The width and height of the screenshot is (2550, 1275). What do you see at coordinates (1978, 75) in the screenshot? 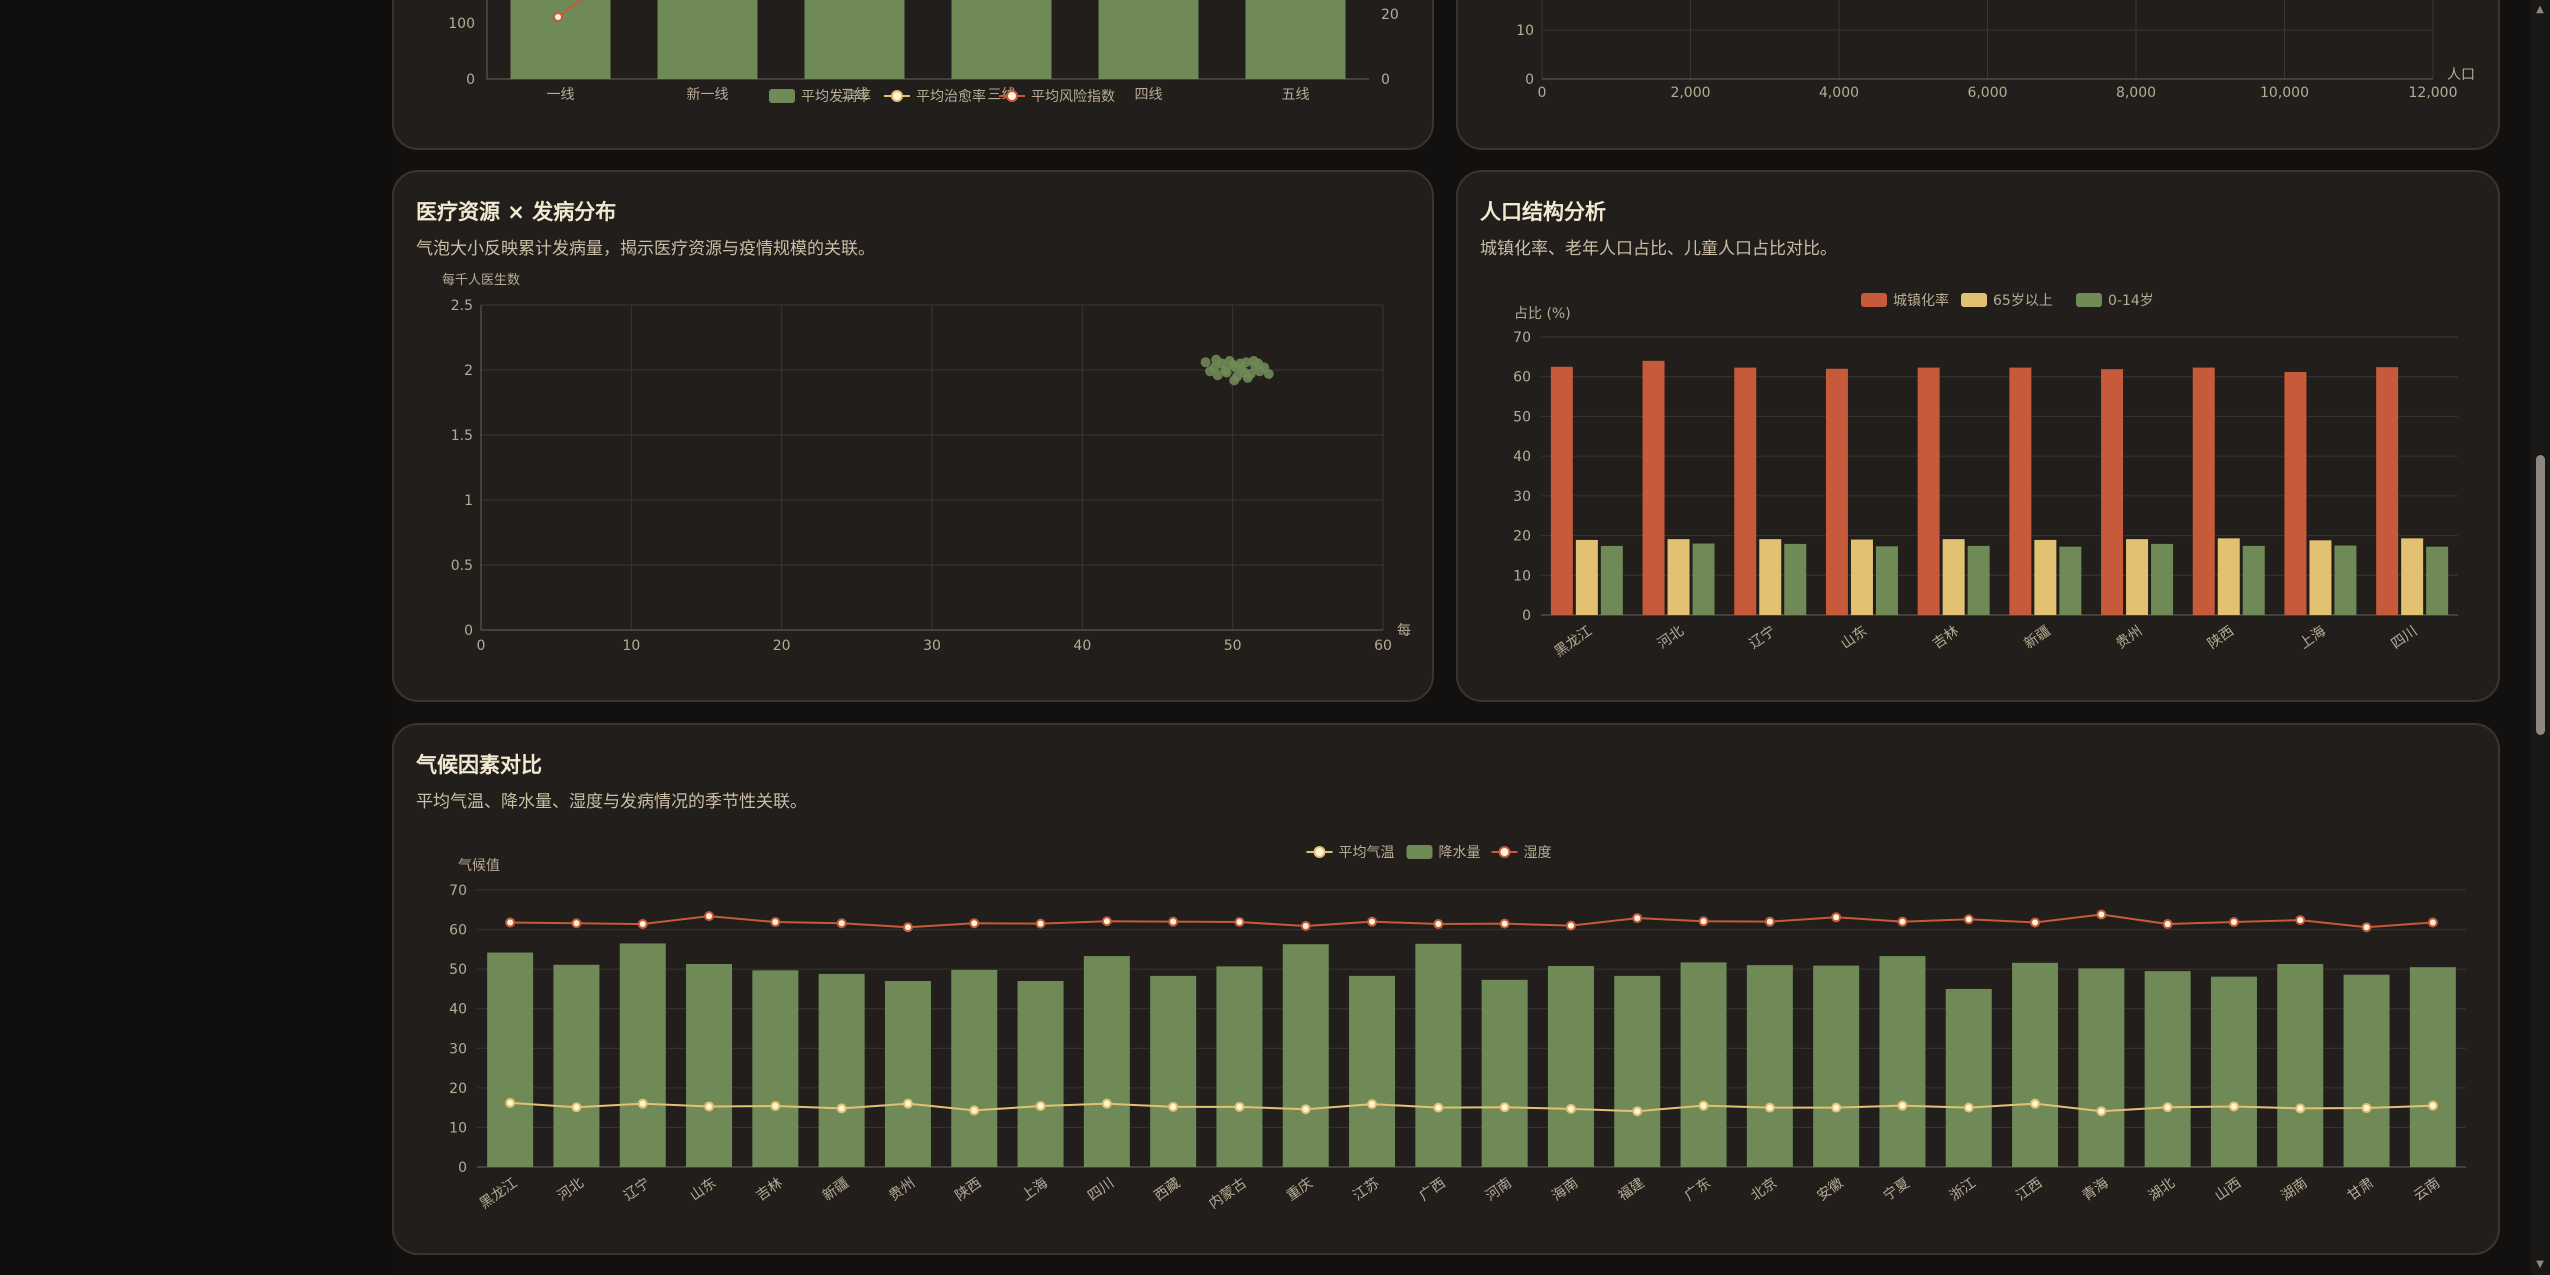
I see `population-scatter-panel: 0 2,000 4,000 6,000 8,000 10,000 12,000 0 10 人口` at bounding box center [1978, 75].